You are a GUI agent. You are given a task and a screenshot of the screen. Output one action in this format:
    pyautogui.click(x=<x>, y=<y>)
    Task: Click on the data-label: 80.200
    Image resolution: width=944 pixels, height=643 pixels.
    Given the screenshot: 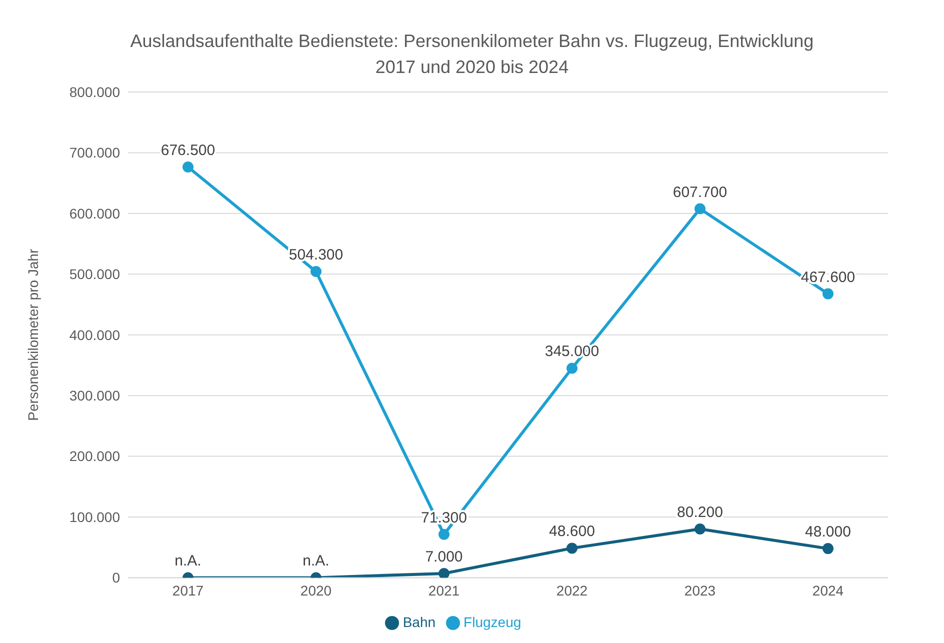 What is the action you would take?
    pyautogui.click(x=700, y=513)
    